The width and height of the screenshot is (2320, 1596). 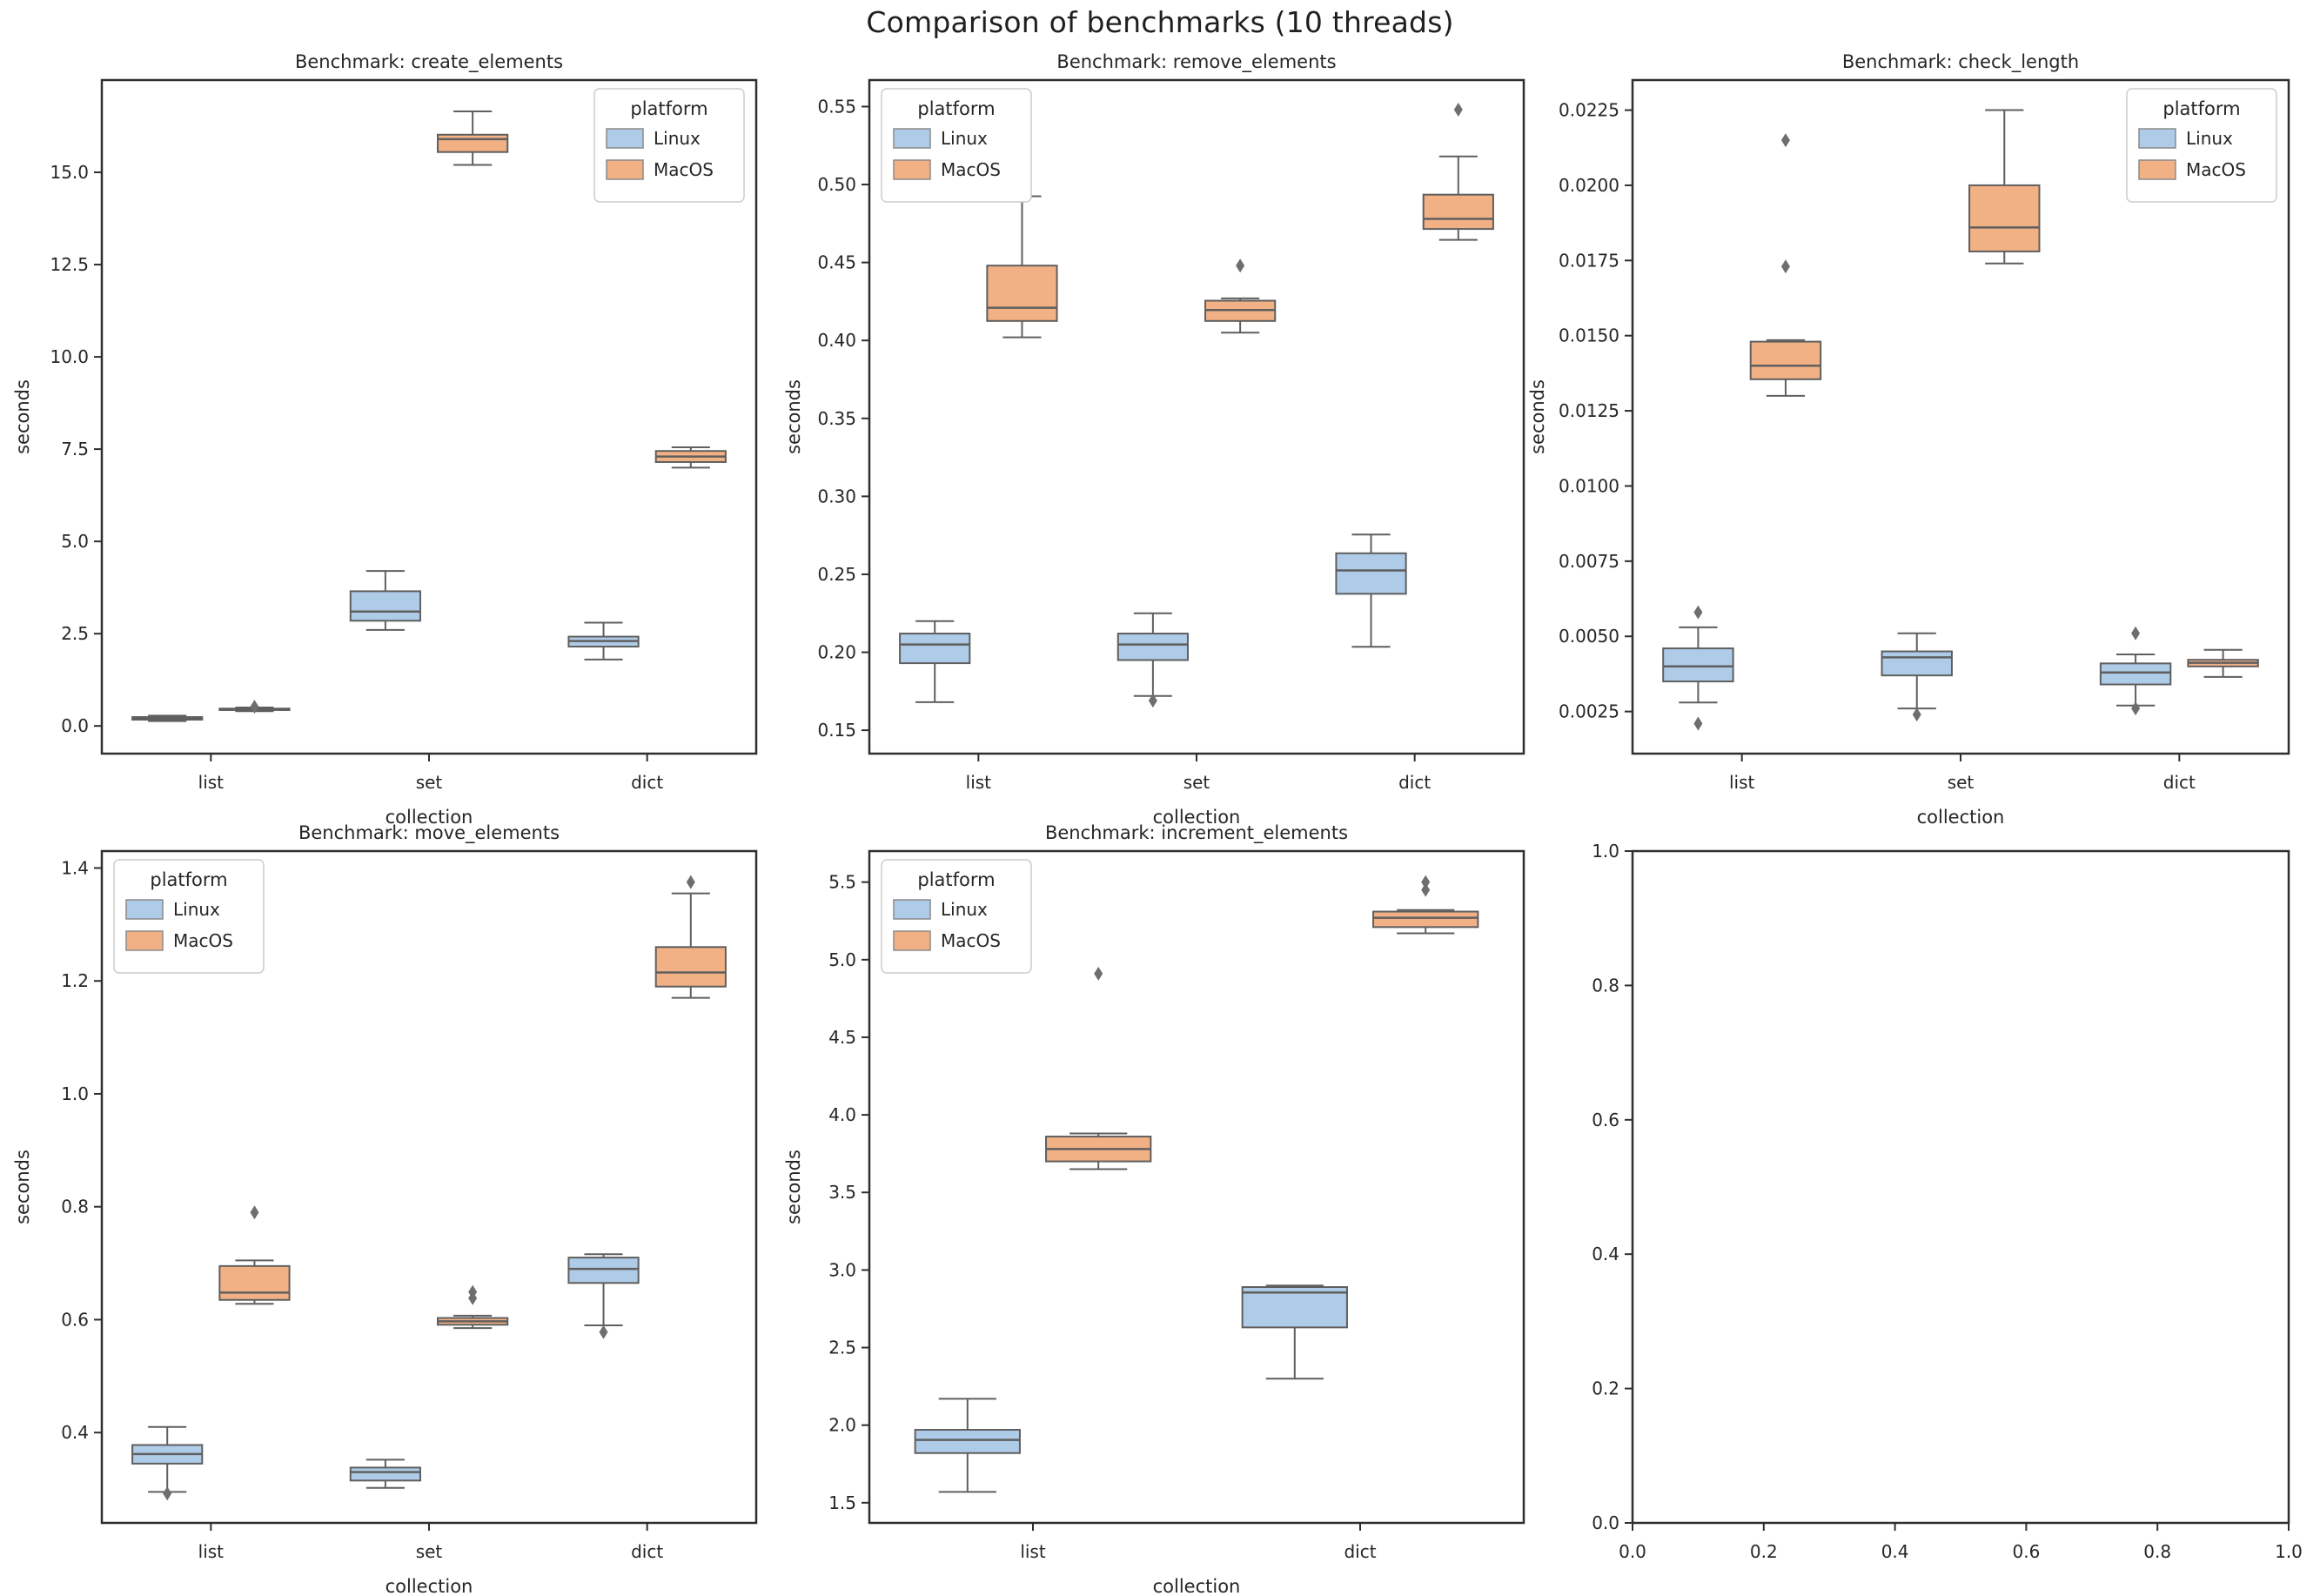 I want to click on y-tick-label: 3.0, so click(x=842, y=1269).